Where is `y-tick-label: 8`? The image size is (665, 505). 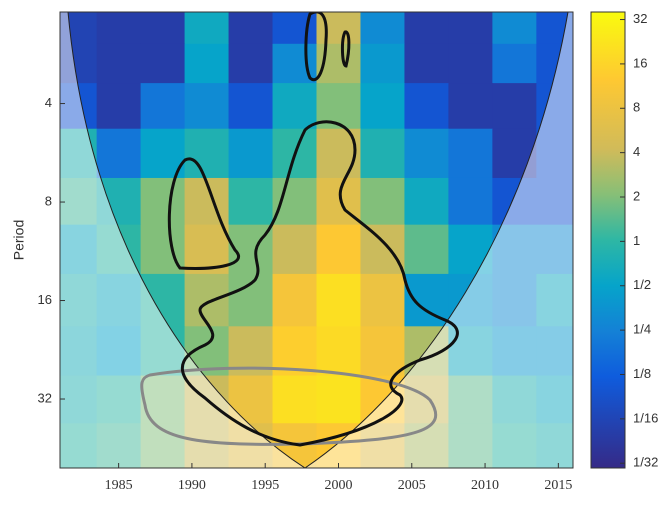
y-tick-label: 8 is located at coordinates (48, 200).